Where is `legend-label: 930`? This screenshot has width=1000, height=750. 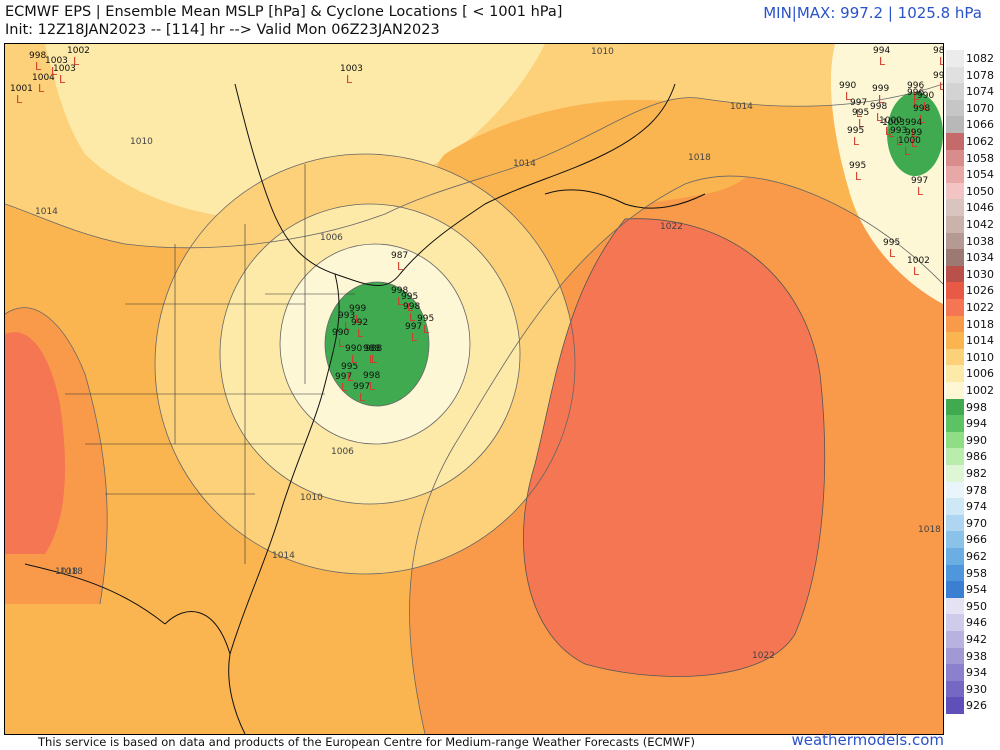 legend-label: 930 is located at coordinates (976, 689).